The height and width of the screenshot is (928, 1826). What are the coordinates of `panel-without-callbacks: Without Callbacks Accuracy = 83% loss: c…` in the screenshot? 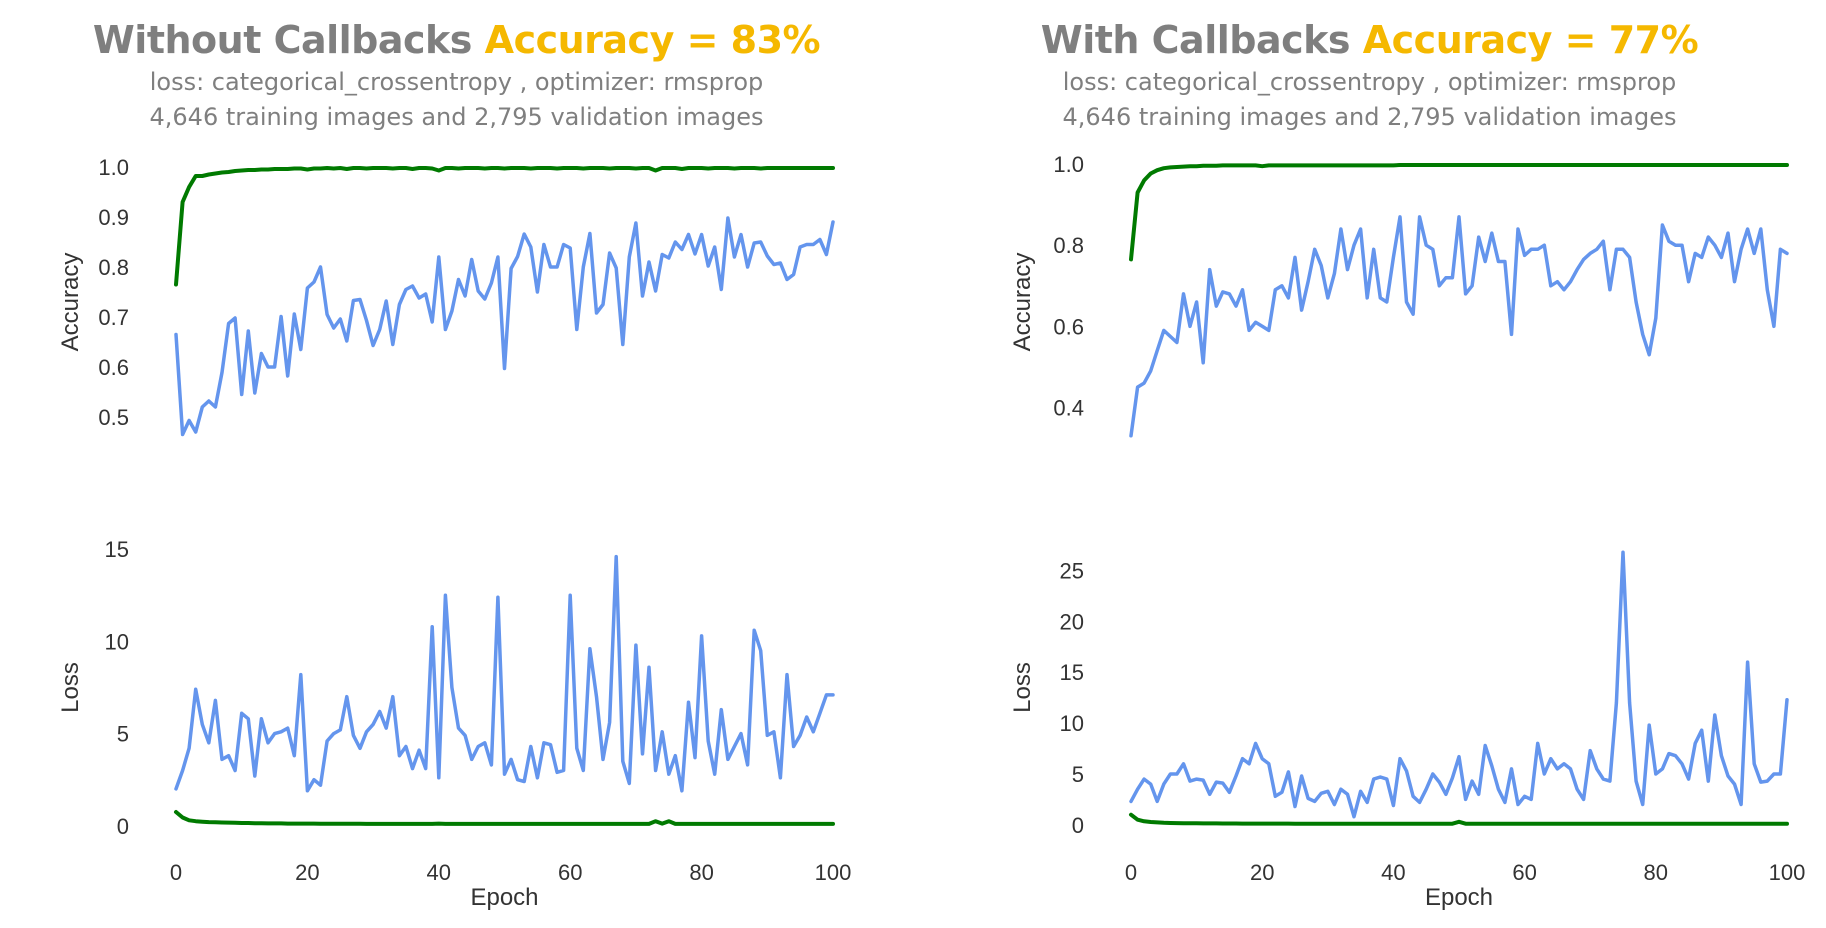 It's located at (456, 74).